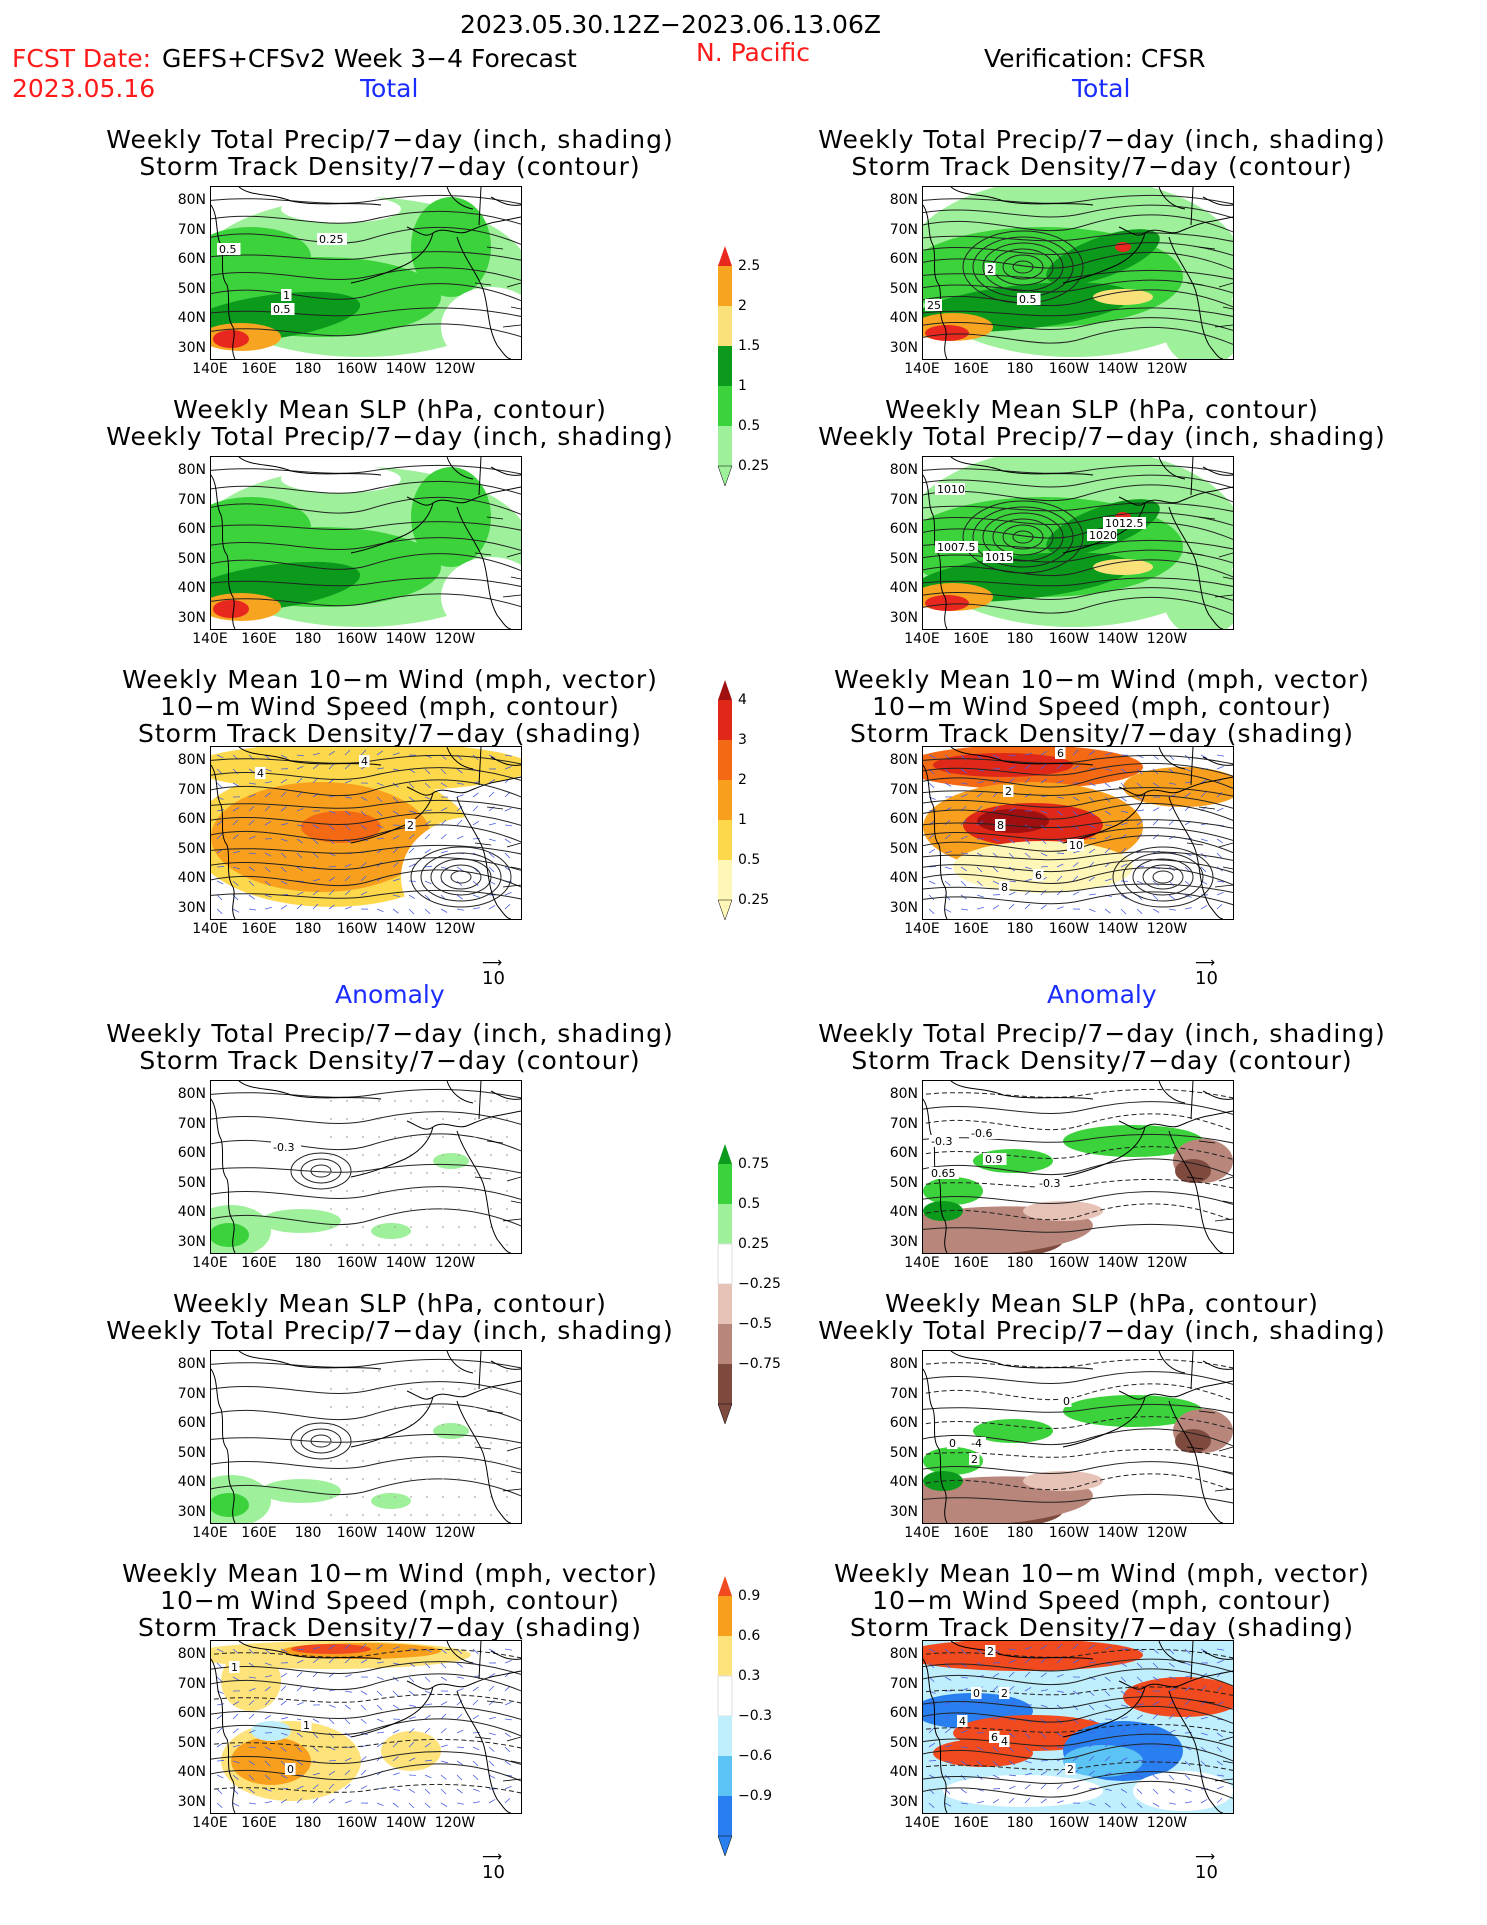  I want to click on section-total-left: Total, so click(389, 88).